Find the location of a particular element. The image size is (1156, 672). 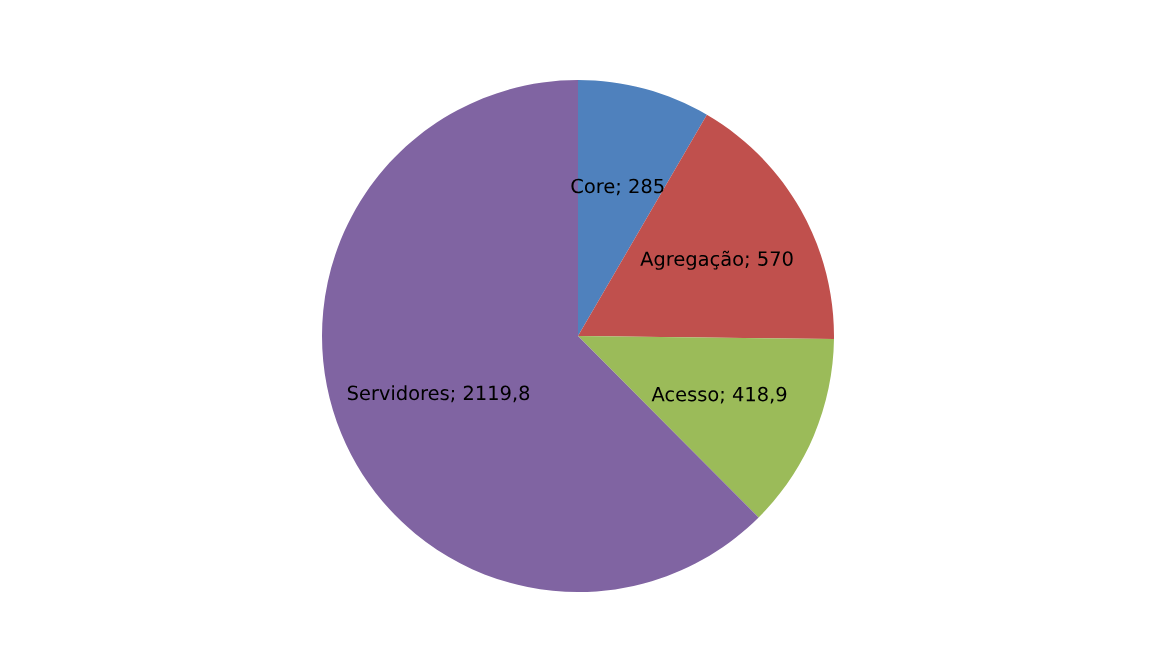

slice-label: Agregação is located at coordinates (692, 260).